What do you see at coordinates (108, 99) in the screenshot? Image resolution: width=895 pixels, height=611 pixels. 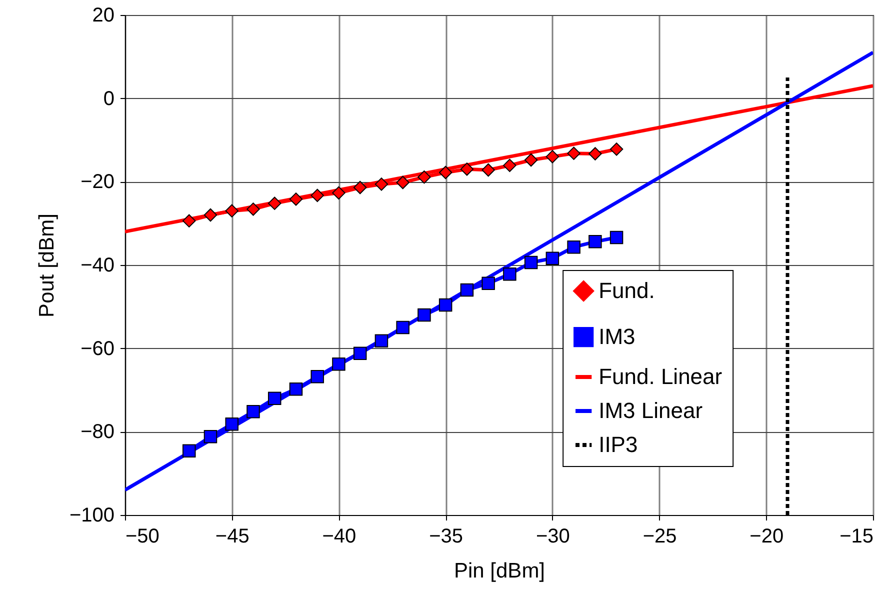 I see `y-tick-label: 0` at bounding box center [108, 99].